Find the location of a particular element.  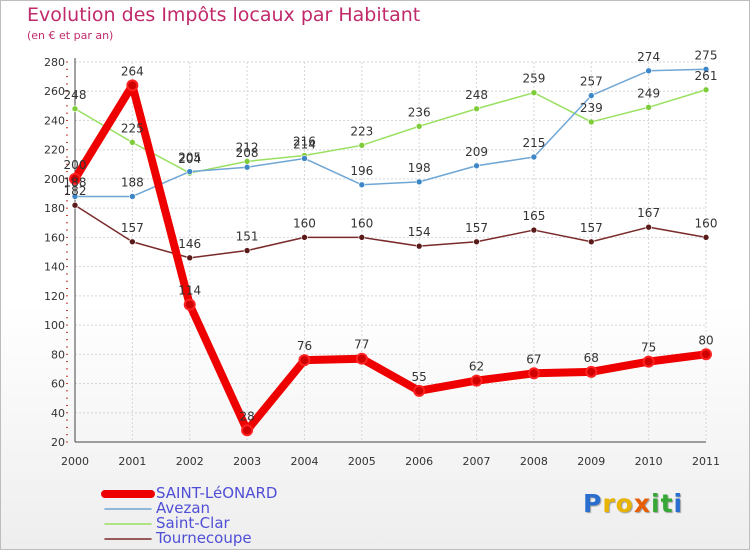

data-label: 208 is located at coordinates (247, 153).